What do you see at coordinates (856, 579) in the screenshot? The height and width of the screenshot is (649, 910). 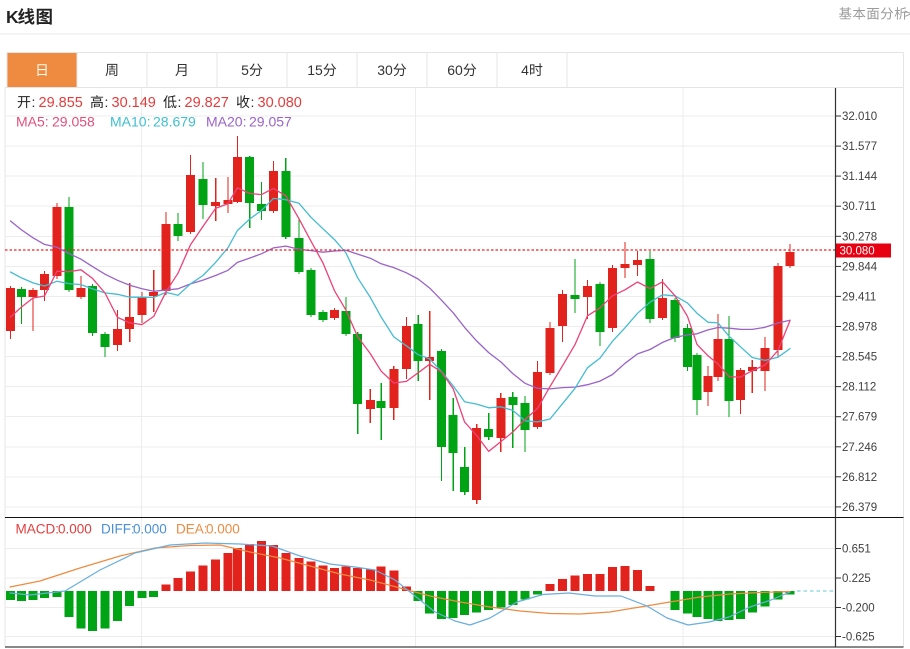 I see `svg-text: 0.225` at bounding box center [856, 579].